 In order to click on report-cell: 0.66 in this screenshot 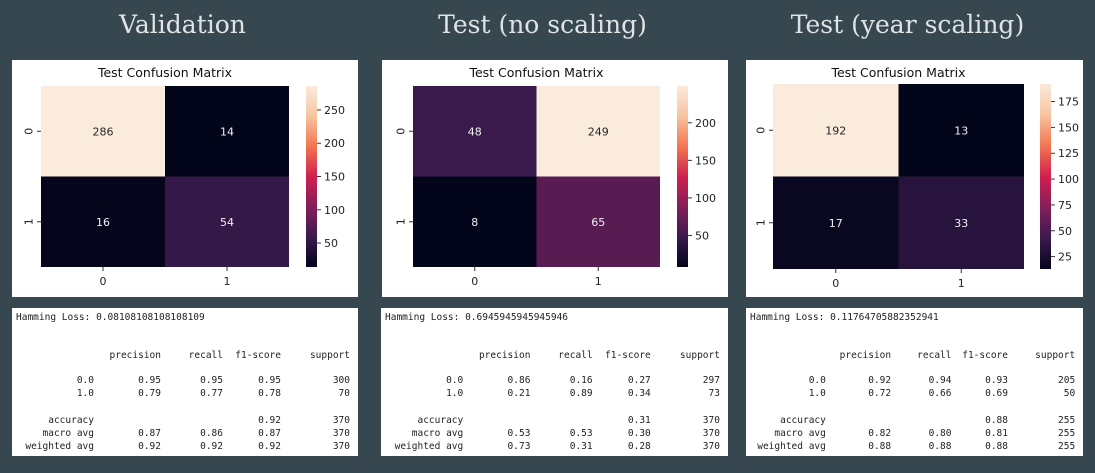, I will do `click(940, 393)`.